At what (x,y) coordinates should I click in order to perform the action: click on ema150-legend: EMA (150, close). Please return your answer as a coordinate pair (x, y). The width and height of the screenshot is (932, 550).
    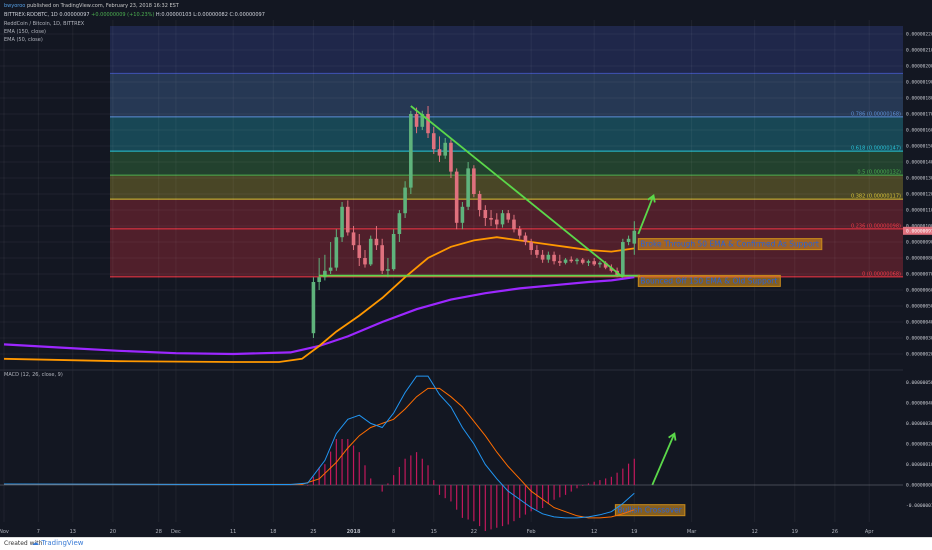
    Looking at the image, I should click on (25, 32).